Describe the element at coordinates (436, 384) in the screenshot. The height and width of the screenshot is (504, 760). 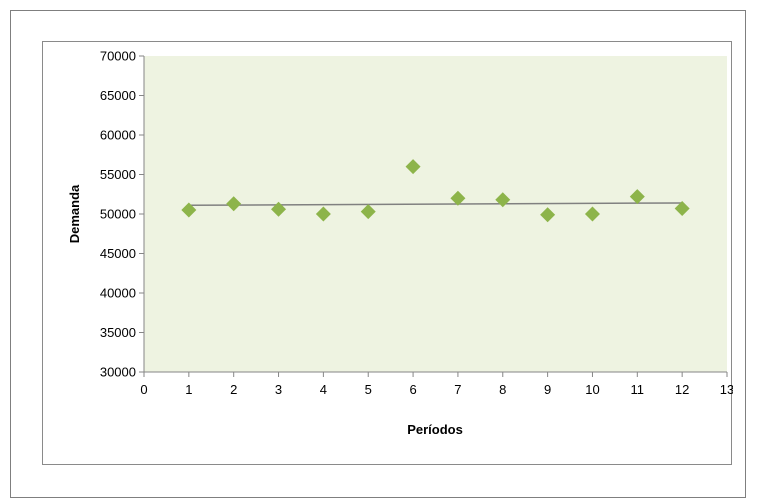
I see `x-axis-ticks: 0 1 2 3 4 5 6 7 8 9 10 11 12 13` at that location.